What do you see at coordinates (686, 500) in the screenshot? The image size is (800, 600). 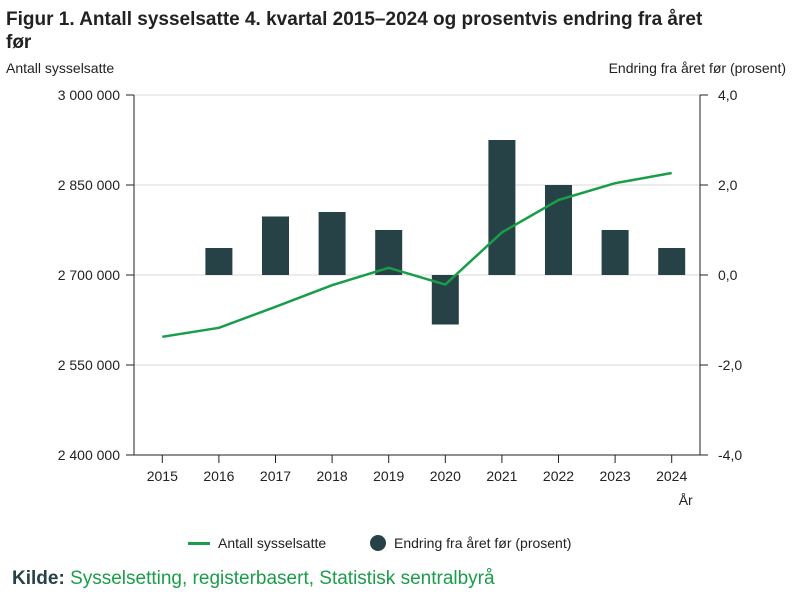 I see `x-axis-title: År` at bounding box center [686, 500].